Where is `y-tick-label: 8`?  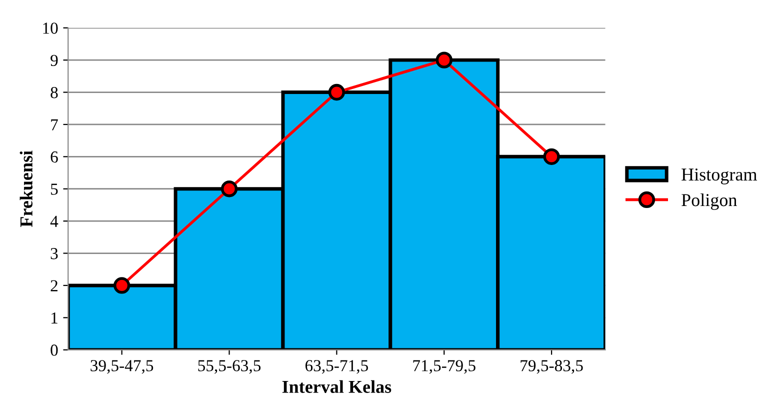
y-tick-label: 8 is located at coordinates (54, 92).